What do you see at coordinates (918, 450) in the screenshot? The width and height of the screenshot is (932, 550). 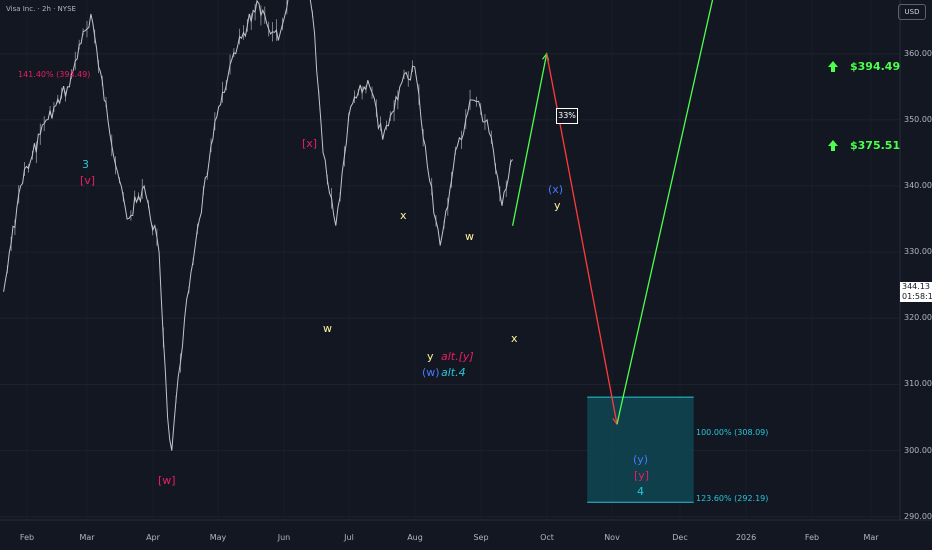 I see `y-tick-label: 300.00` at bounding box center [918, 450].